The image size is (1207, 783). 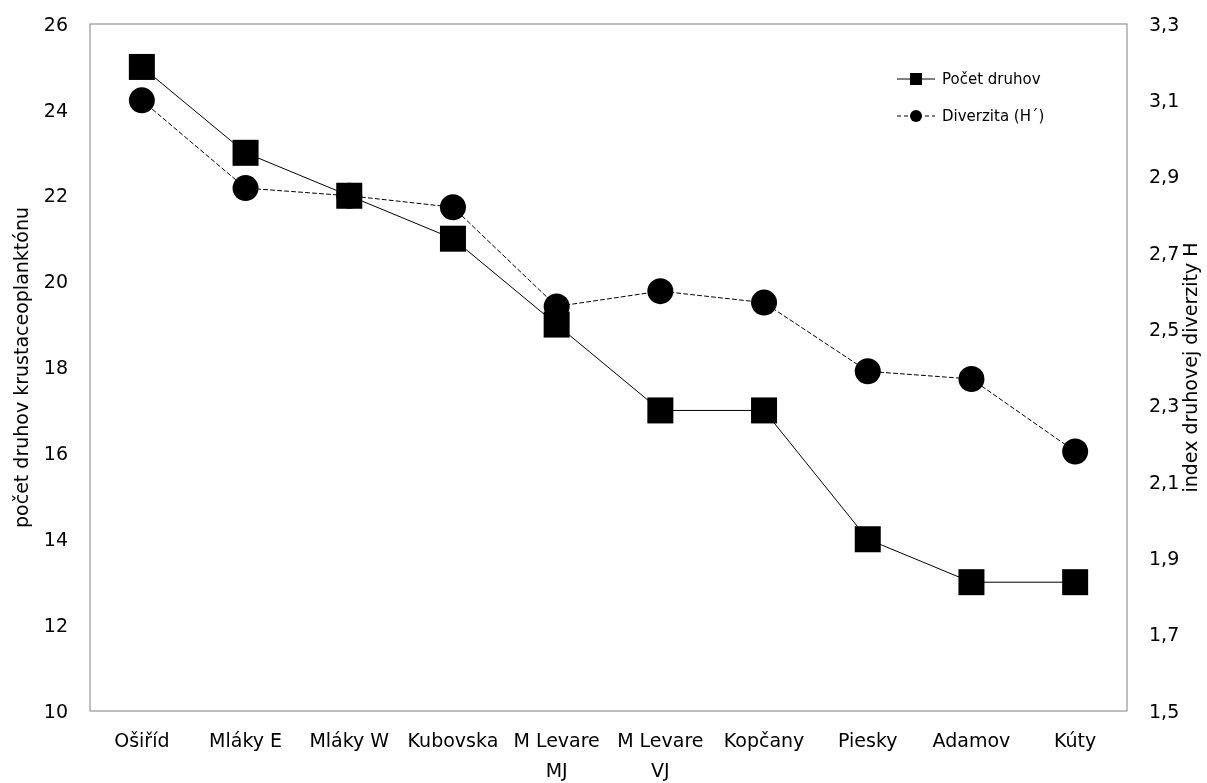 What do you see at coordinates (55, 281) in the screenshot?
I see `y-tick-label: 20` at bounding box center [55, 281].